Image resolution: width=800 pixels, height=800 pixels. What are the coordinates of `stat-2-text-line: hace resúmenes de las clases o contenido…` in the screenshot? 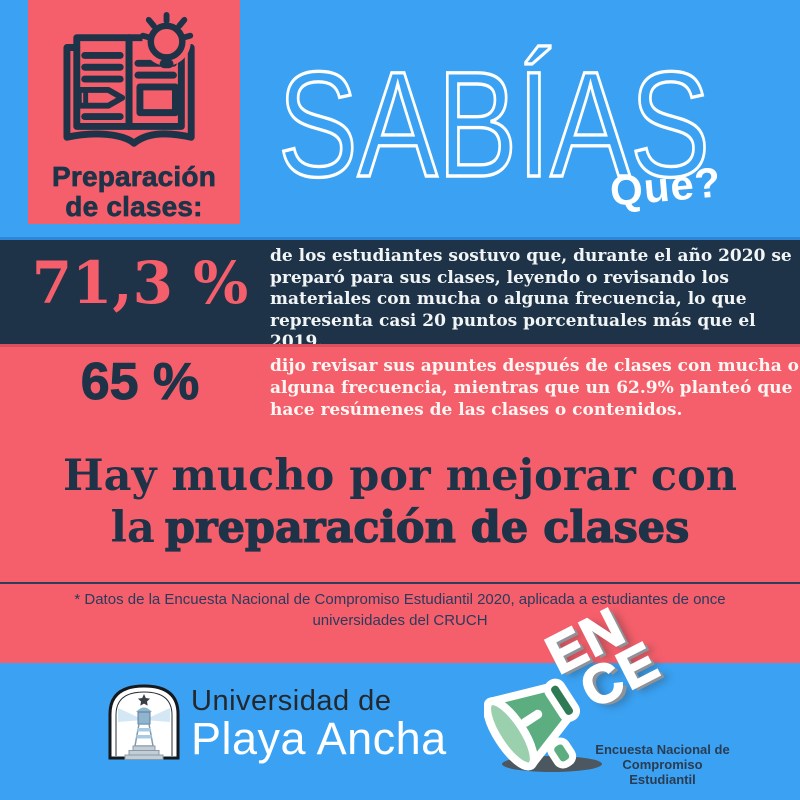 It's located at (476, 410).